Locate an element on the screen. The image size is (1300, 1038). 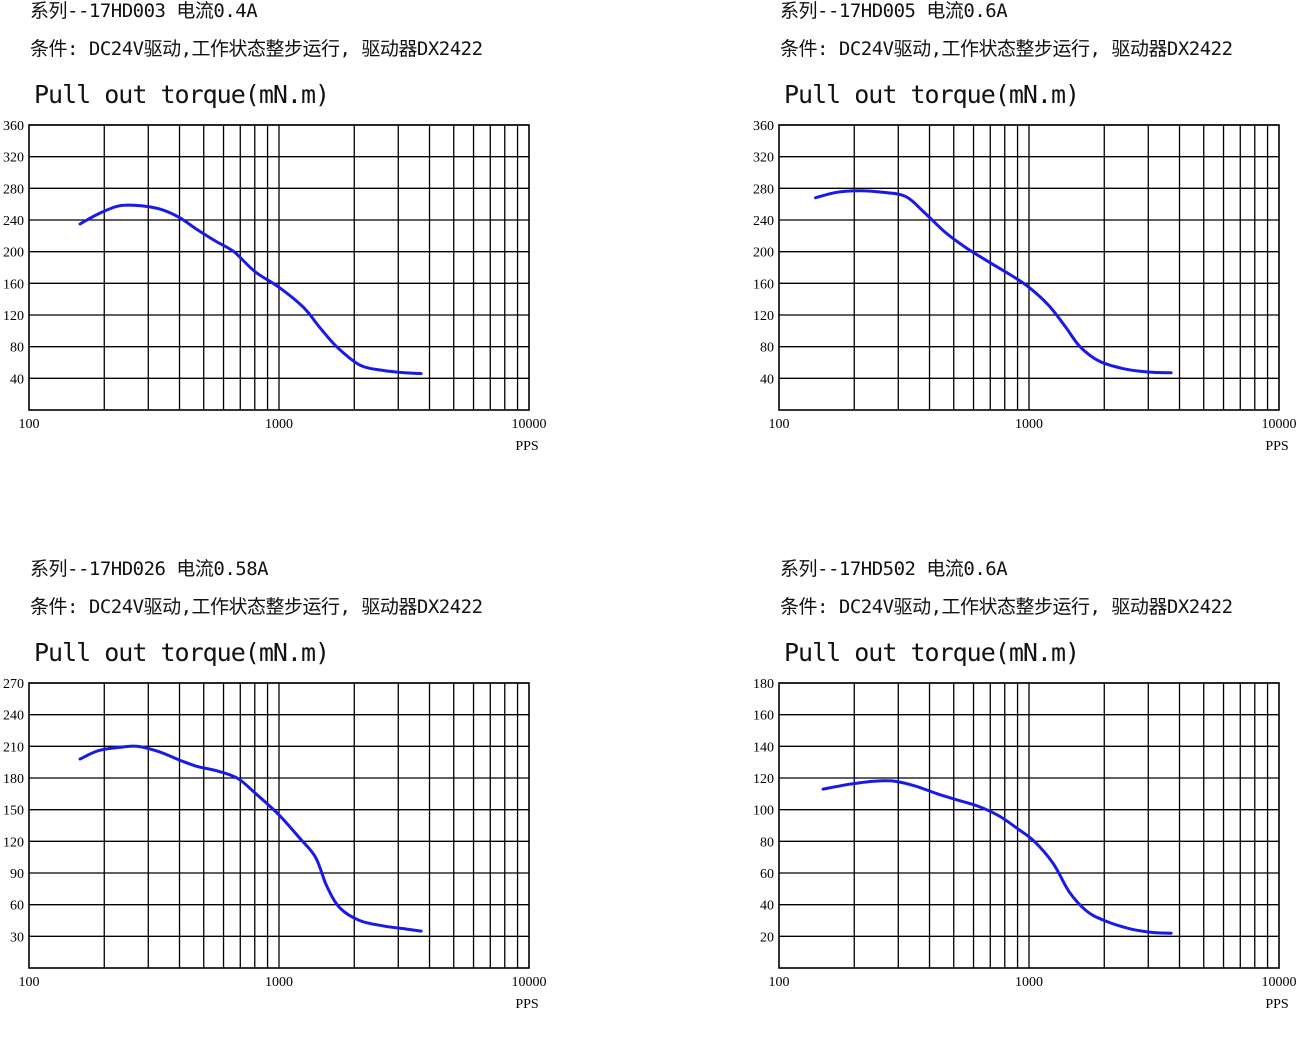
torque-chart: 30 60 90 120 150 180 210 240 270 100 1000 10000 PPS is located at coordinates (275, 844).